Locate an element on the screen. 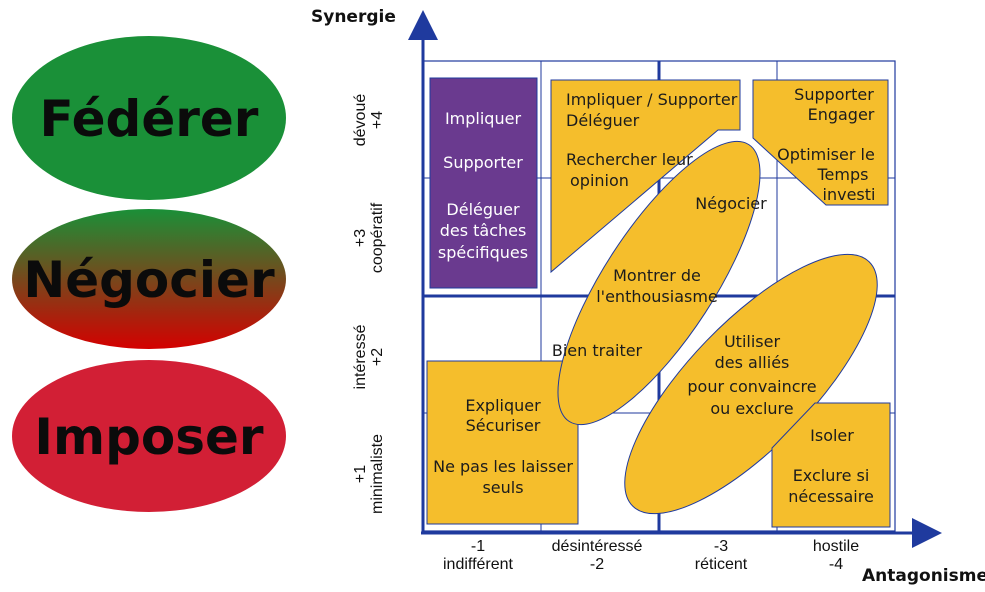 Image resolution: width=985 pixels, height=592 pixels. y-tick-2-line2: +2 is located at coordinates (377, 357).